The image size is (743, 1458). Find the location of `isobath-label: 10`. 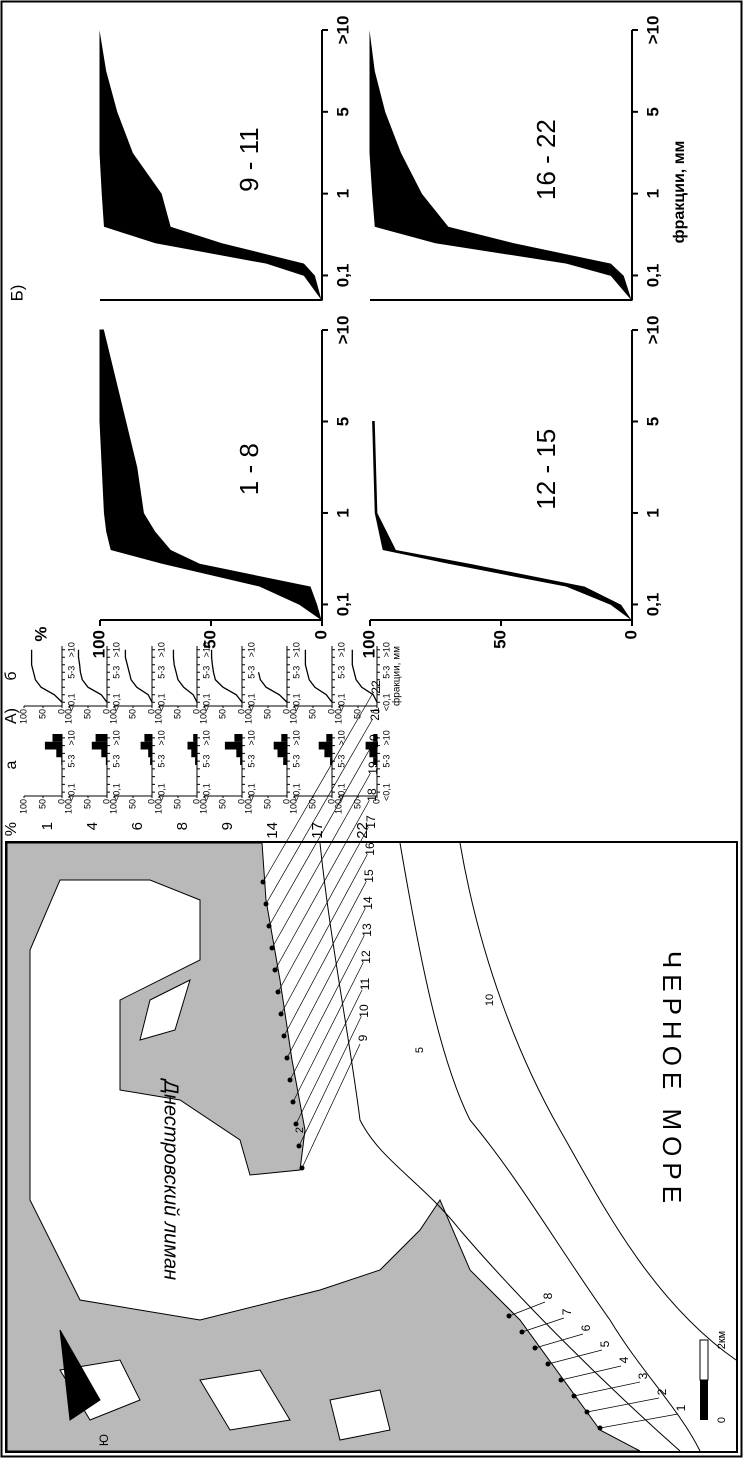

isobath-label: 10 is located at coordinates (490, 1000).